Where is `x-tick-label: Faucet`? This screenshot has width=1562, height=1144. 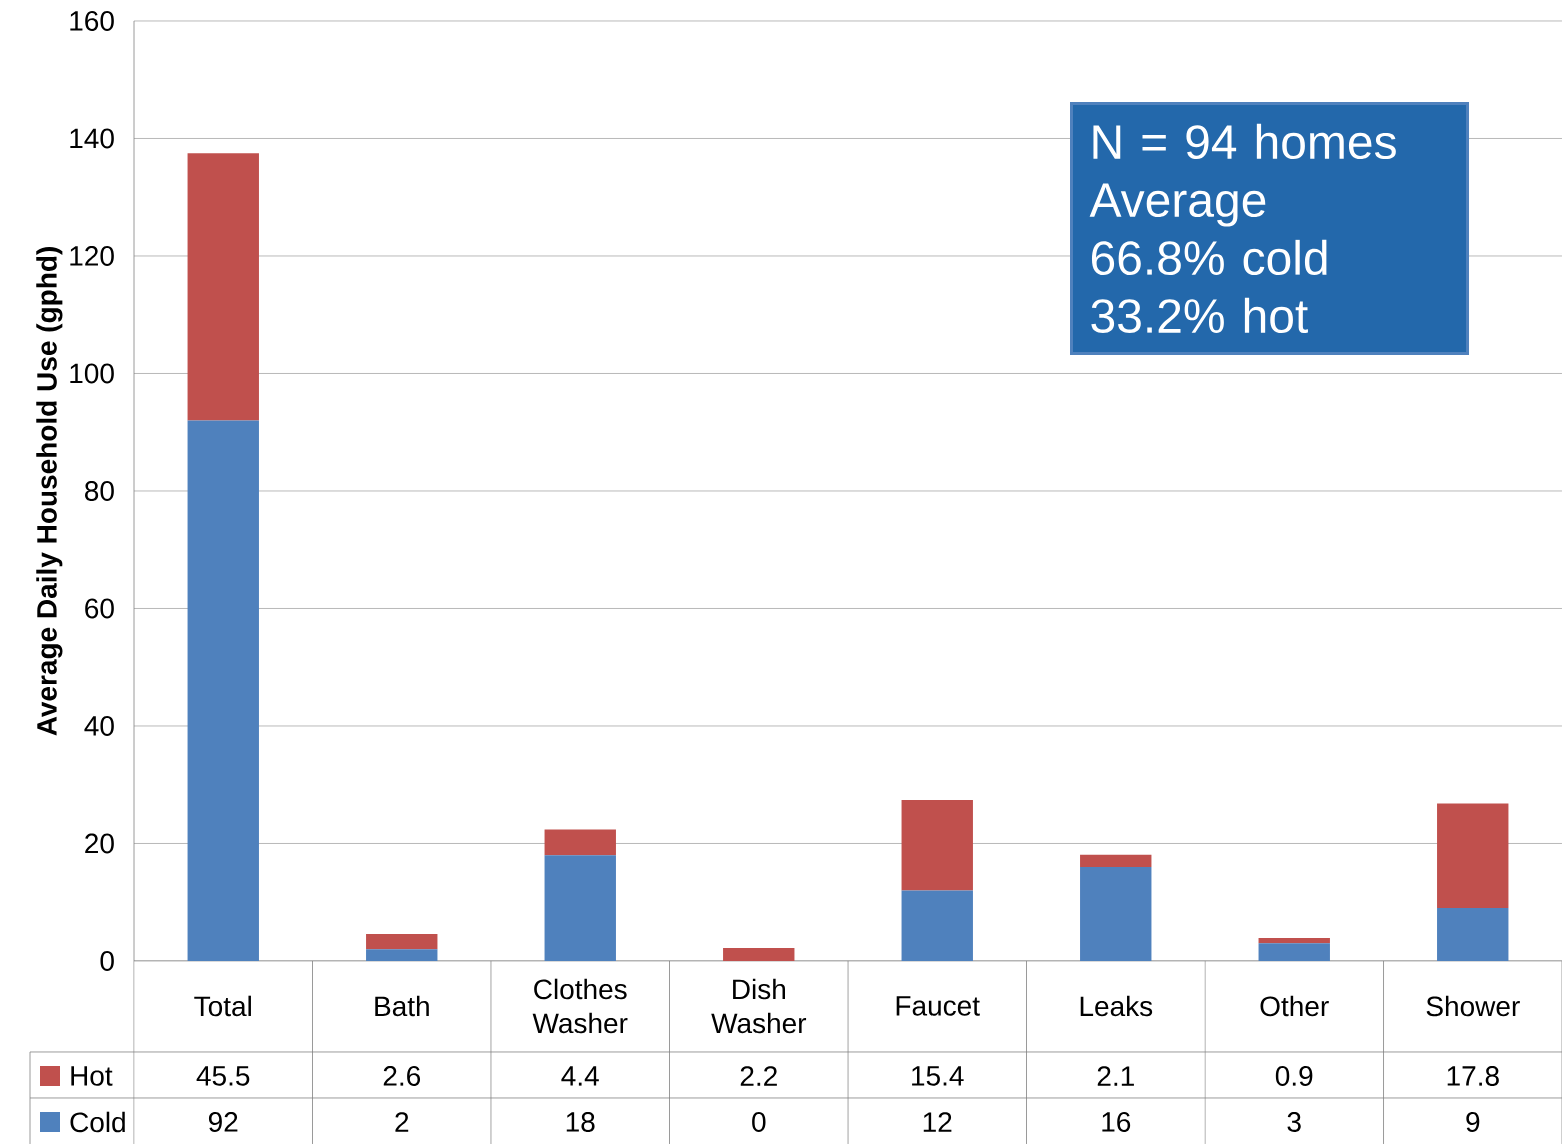
x-tick-label: Faucet is located at coordinates (938, 1006).